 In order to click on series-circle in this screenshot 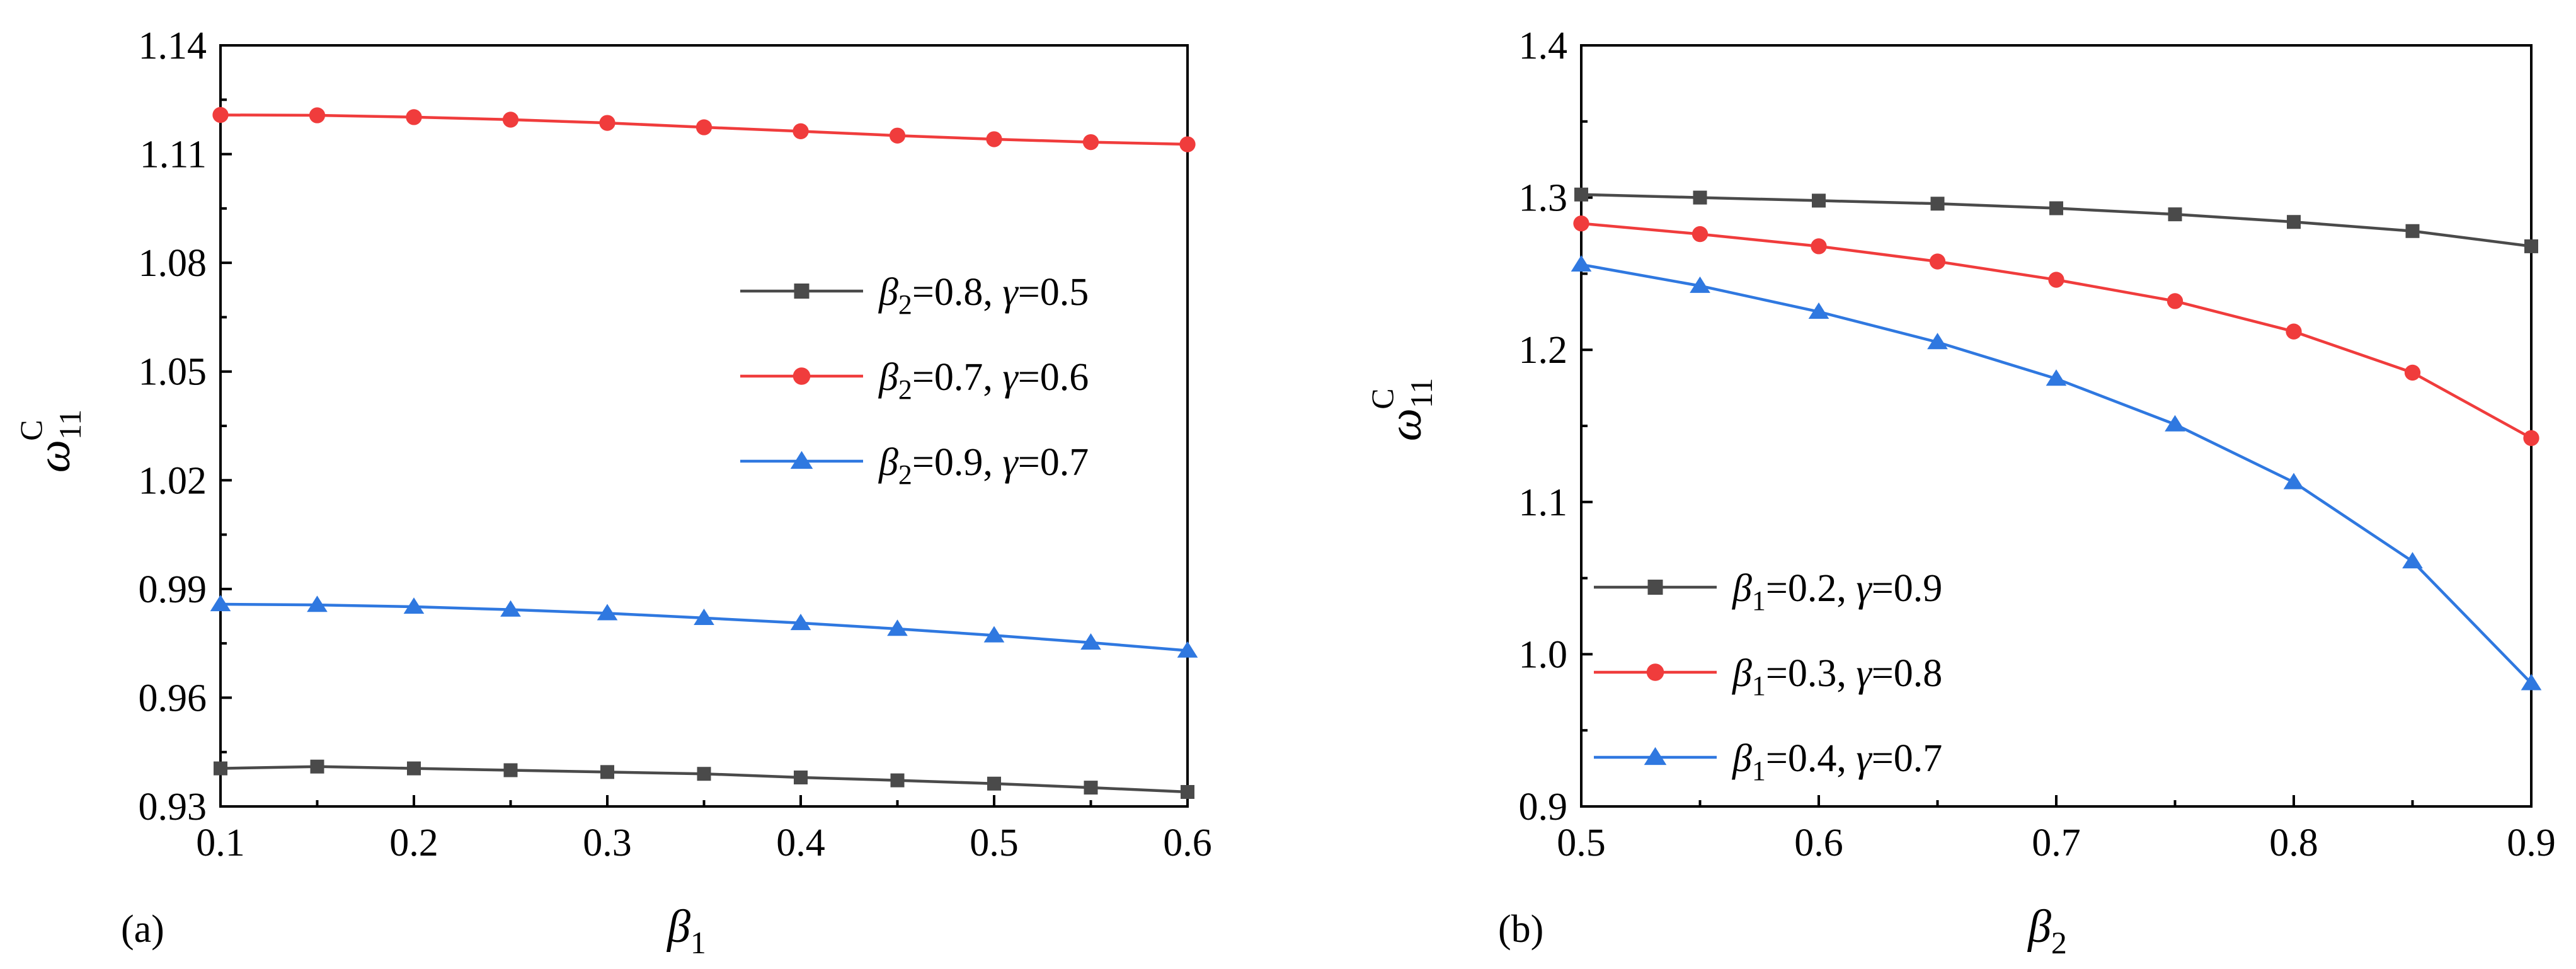, I will do `click(704, 129)`.